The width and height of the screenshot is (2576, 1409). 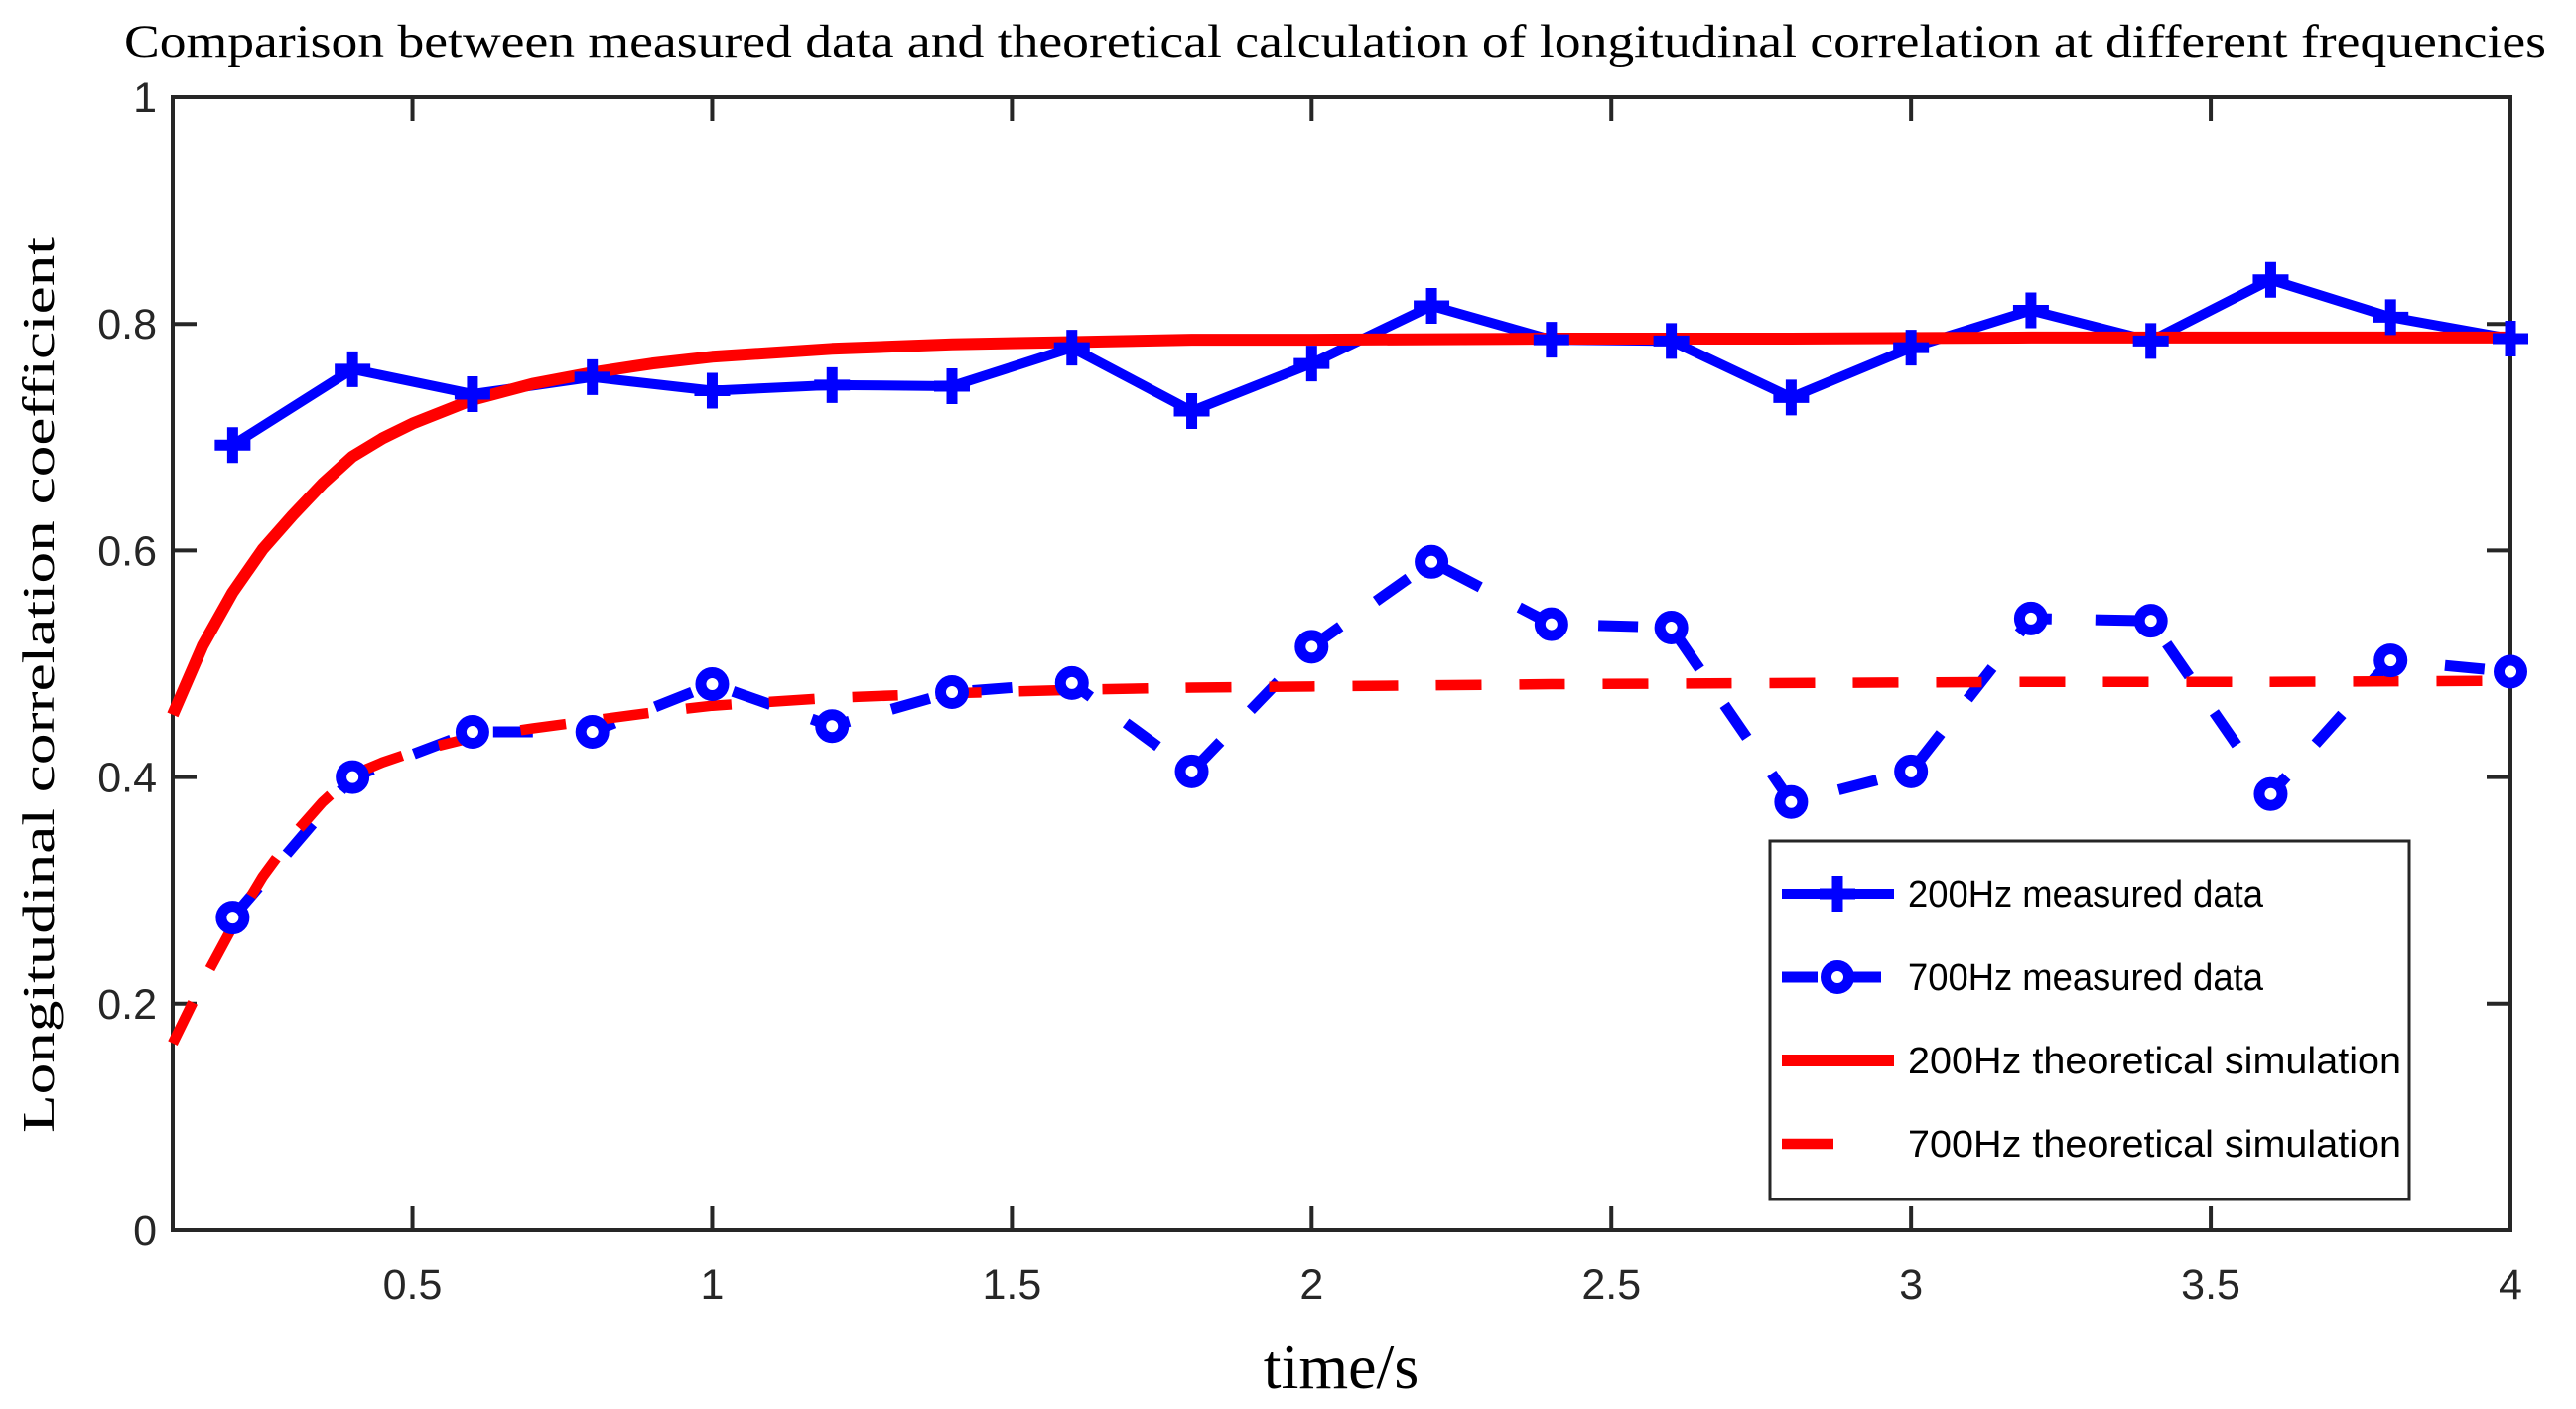 What do you see at coordinates (1911, 1285) in the screenshot?
I see `x-tick-label: 3` at bounding box center [1911, 1285].